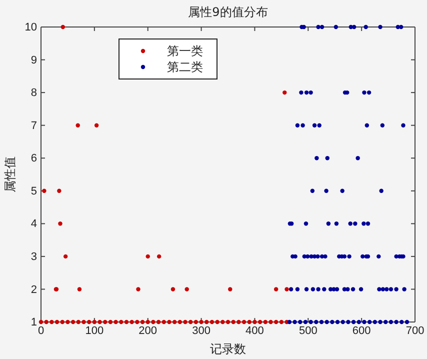 The height and width of the screenshot is (359, 427). What do you see at coordinates (94, 330) in the screenshot?
I see `x-tick-label: 100` at bounding box center [94, 330].